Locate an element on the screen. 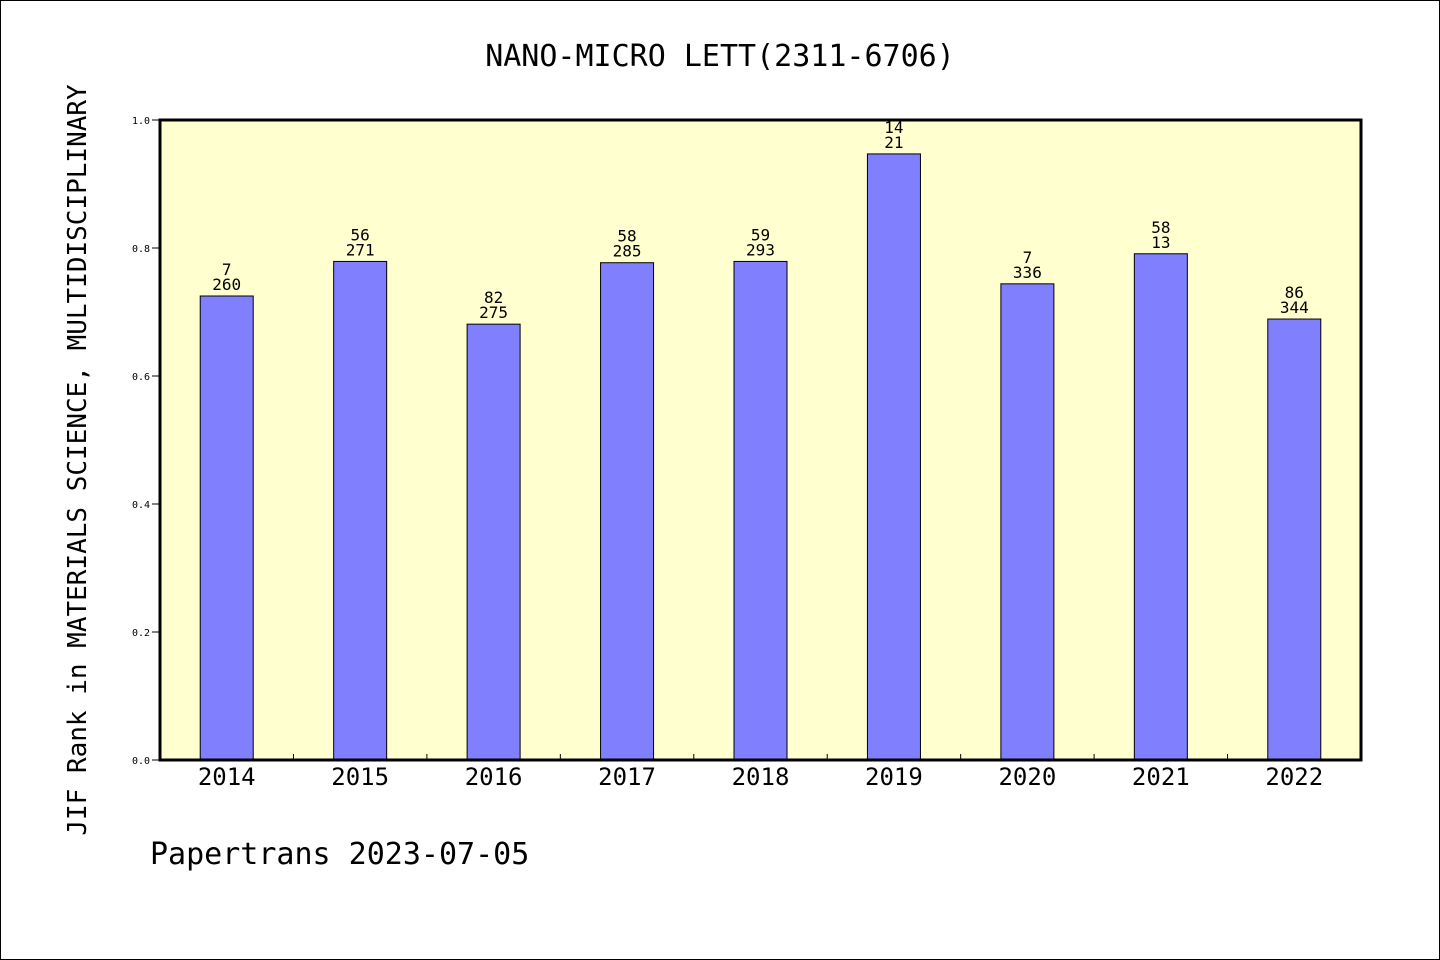 The width and height of the screenshot is (1440, 960). y-tick-label: 0.2 is located at coordinates (141, 633).